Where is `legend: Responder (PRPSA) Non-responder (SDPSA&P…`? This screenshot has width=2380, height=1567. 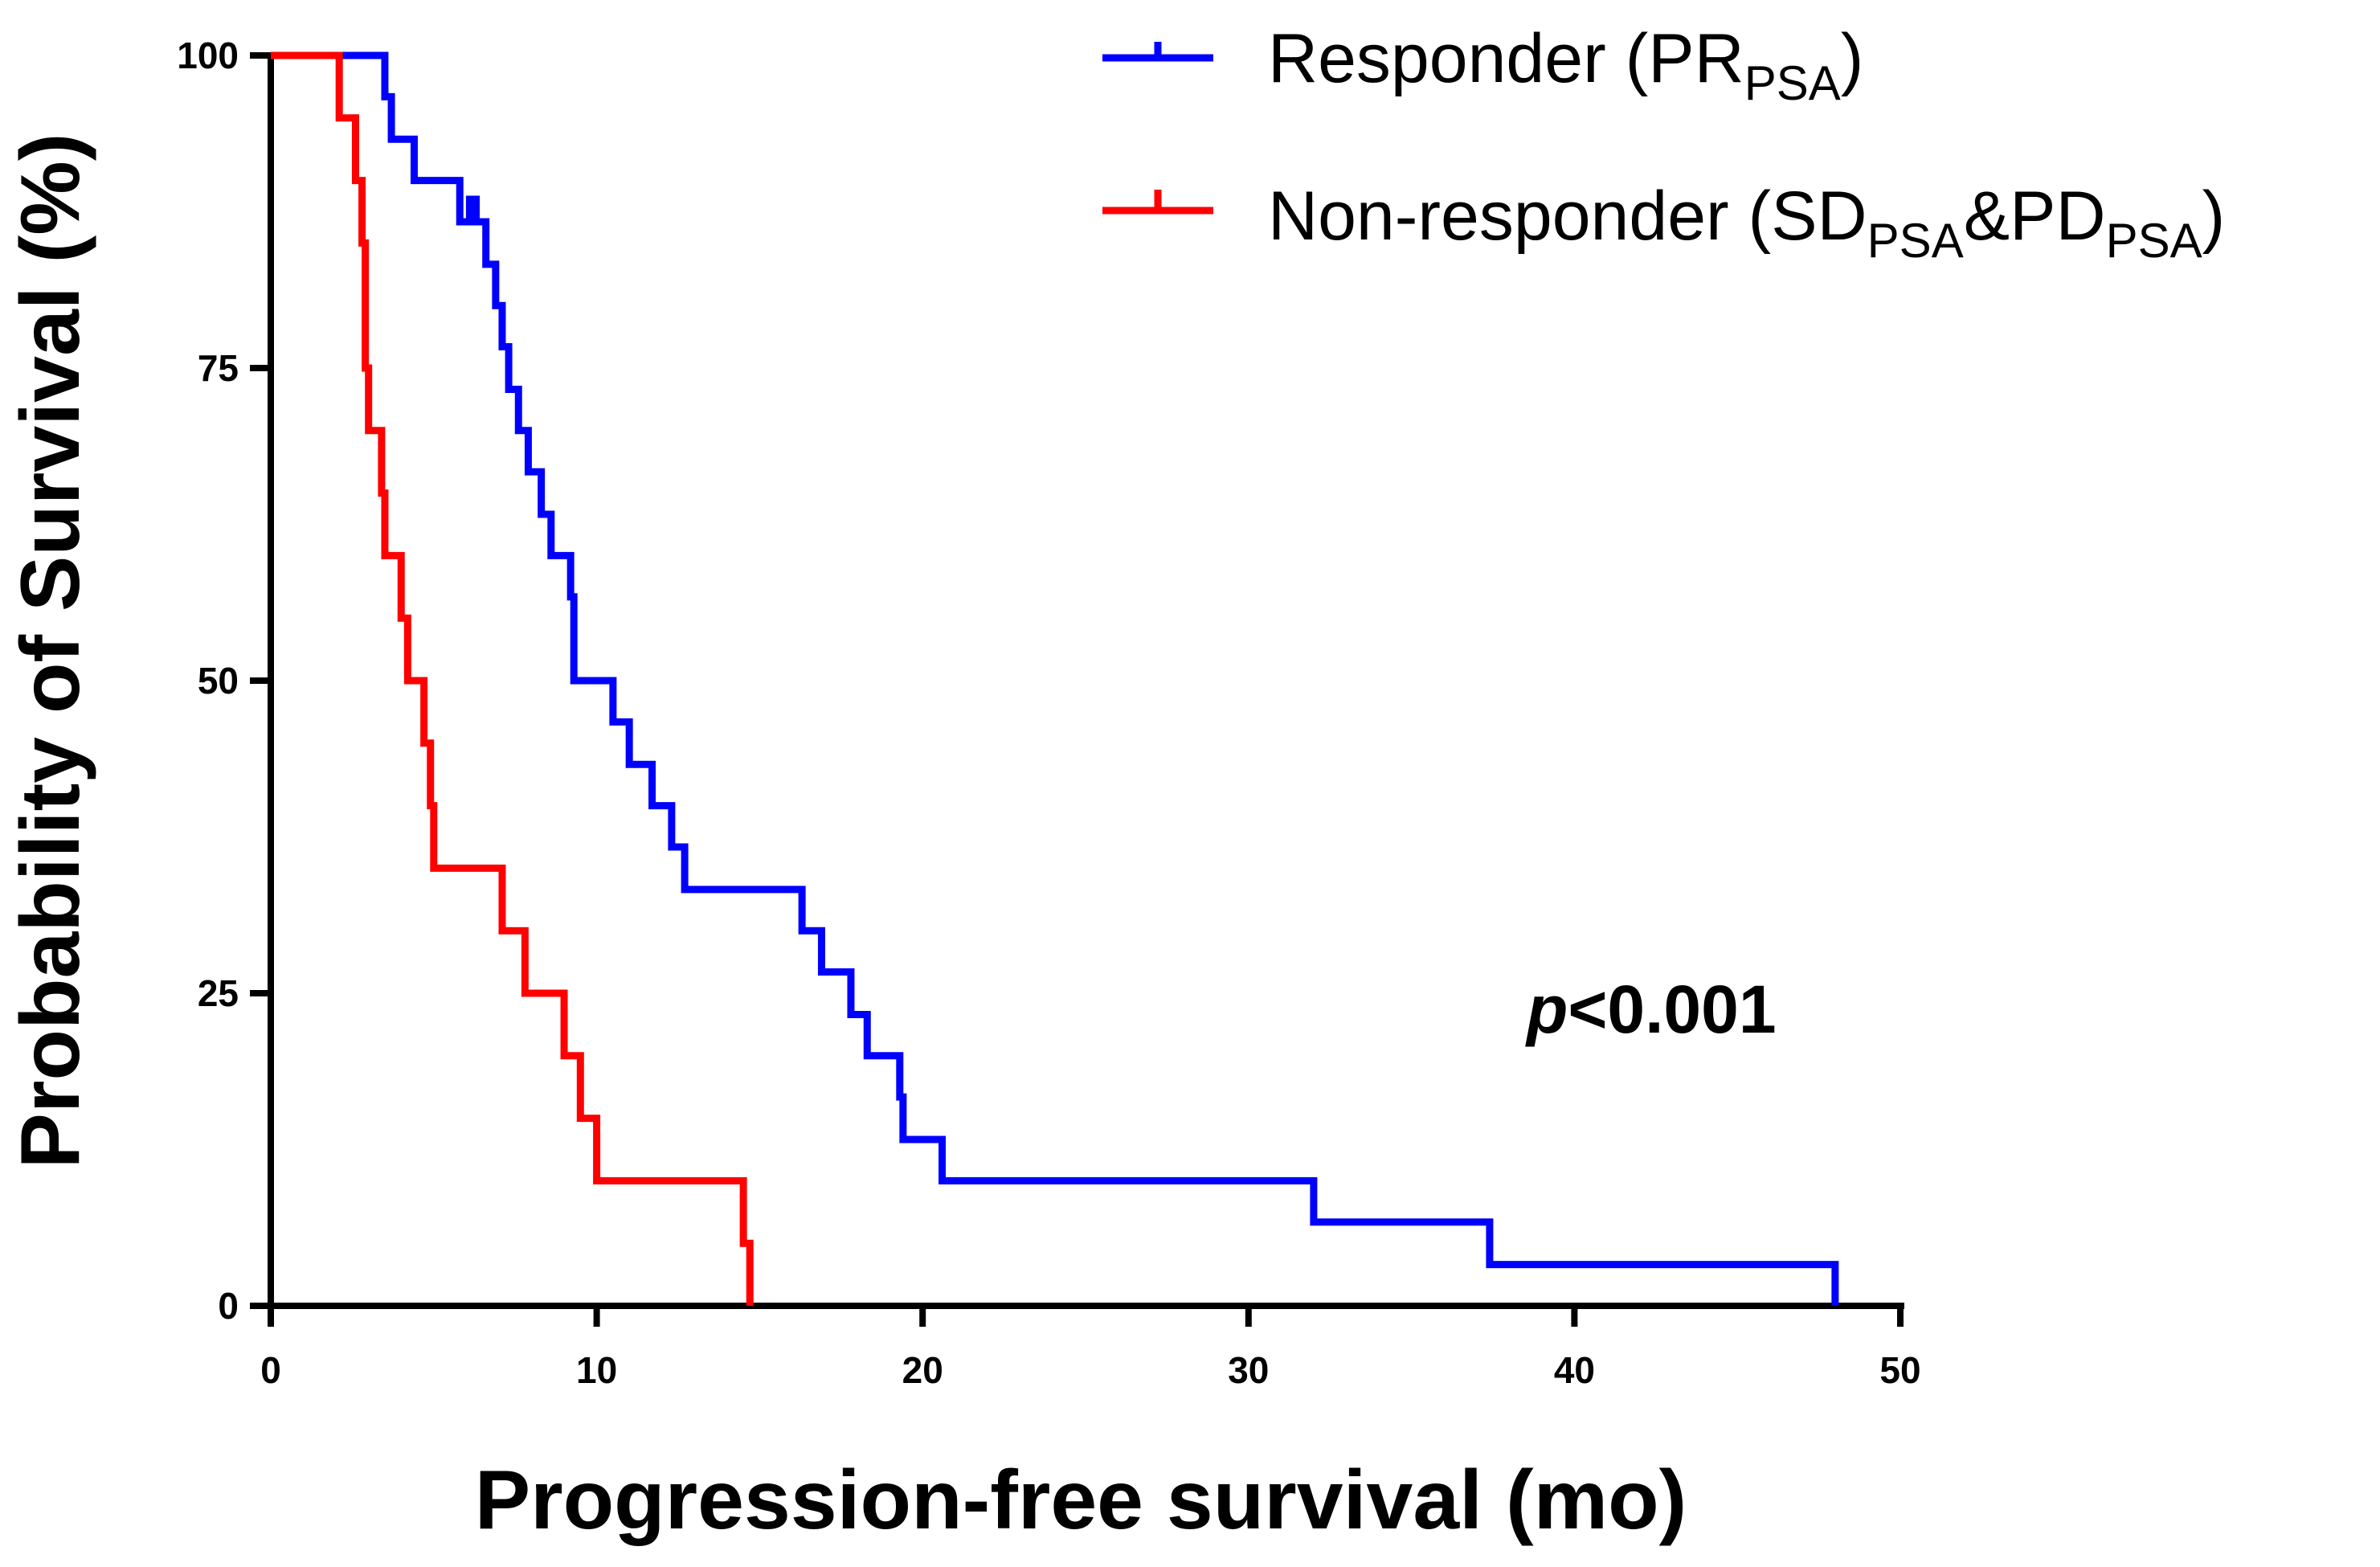 legend: Responder (PRPSA) Non-responder (SDPSA&P… is located at coordinates (1664, 144).